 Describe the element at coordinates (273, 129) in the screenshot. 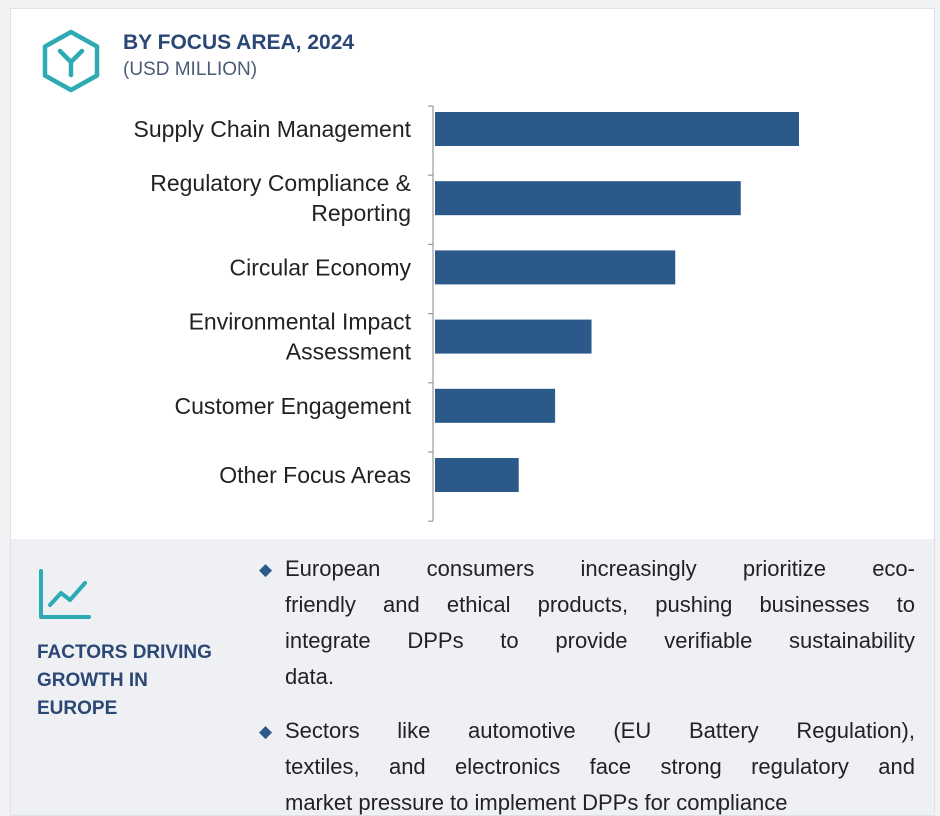

I see `category-label: Supply Chain Management` at that location.